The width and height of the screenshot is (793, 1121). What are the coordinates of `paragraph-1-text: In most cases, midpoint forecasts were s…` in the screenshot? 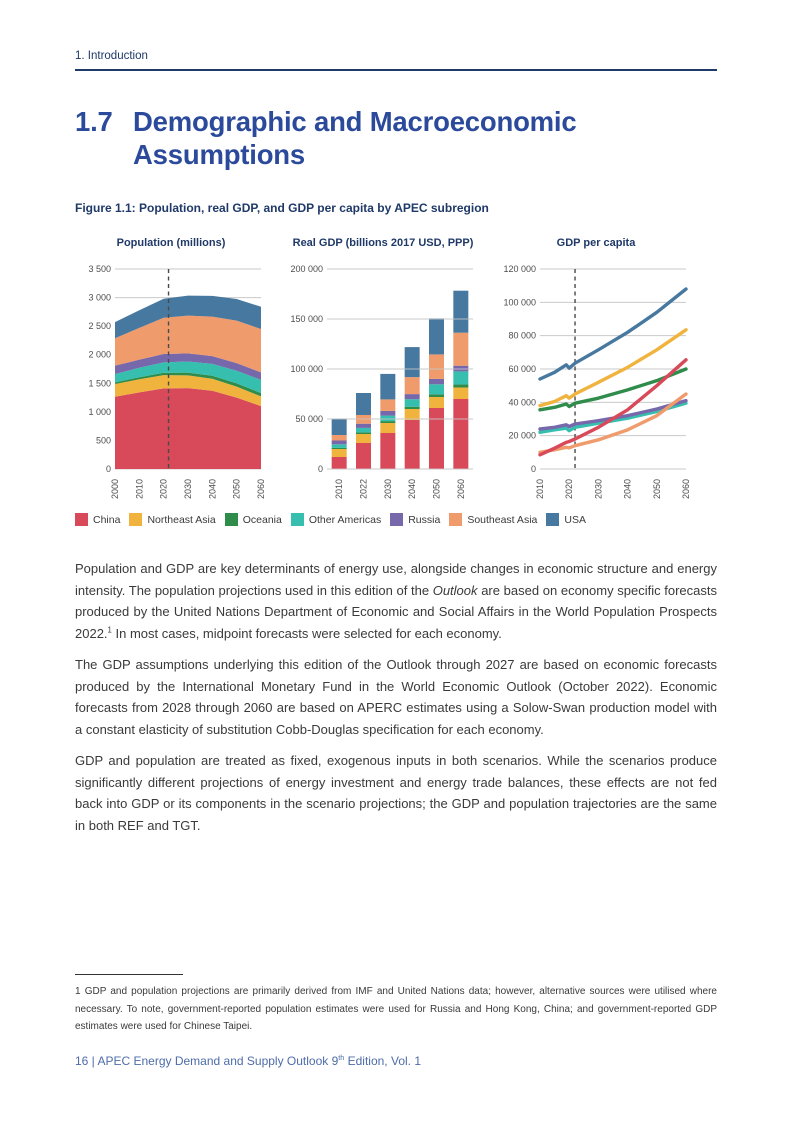 It's located at (306, 633).